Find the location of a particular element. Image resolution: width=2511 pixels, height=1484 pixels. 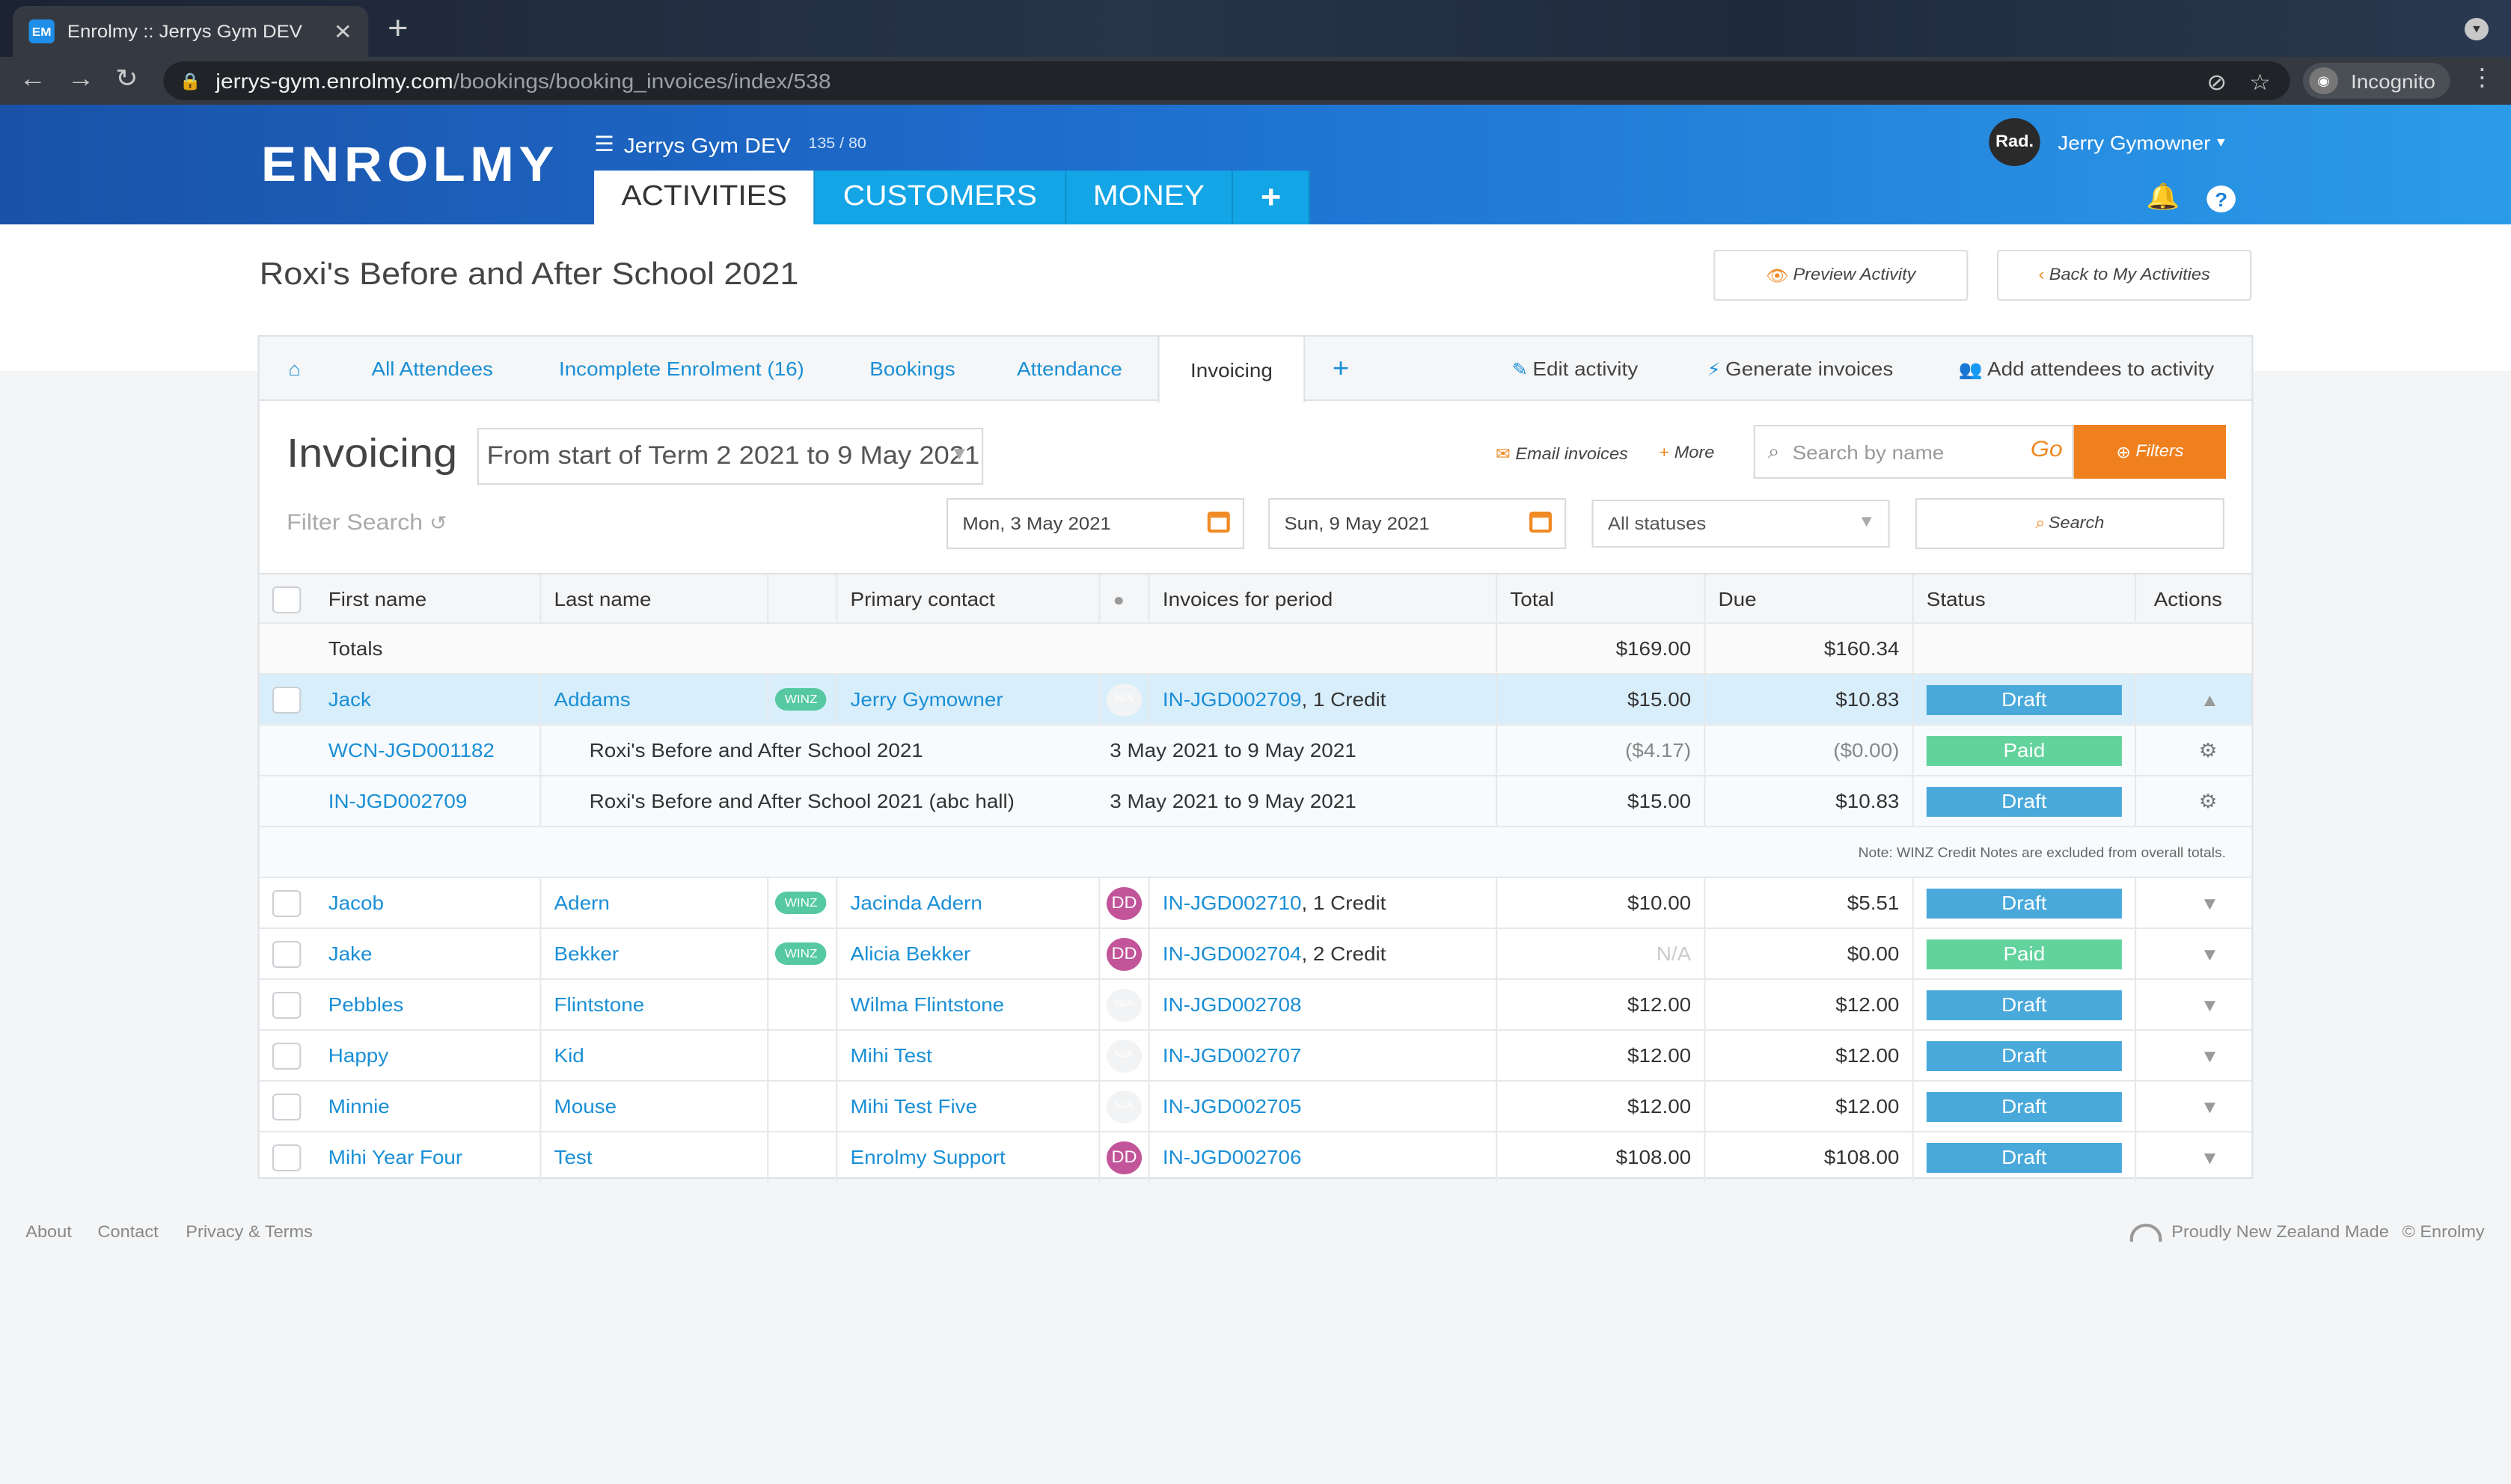

tab-all-attendees: All Attendees is located at coordinates (432, 369).